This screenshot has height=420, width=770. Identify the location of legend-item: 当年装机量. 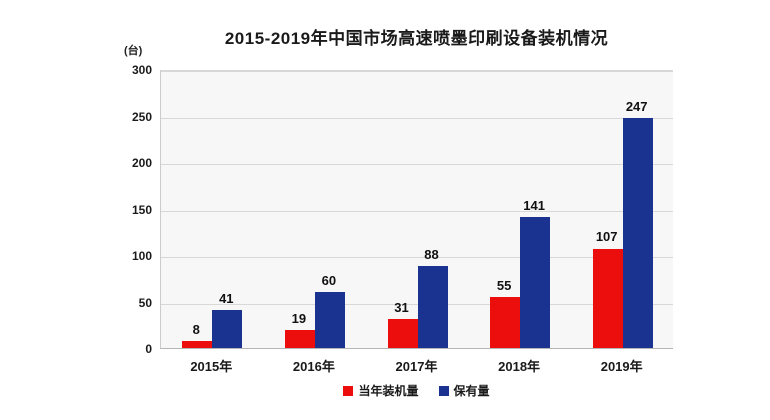
(381, 390).